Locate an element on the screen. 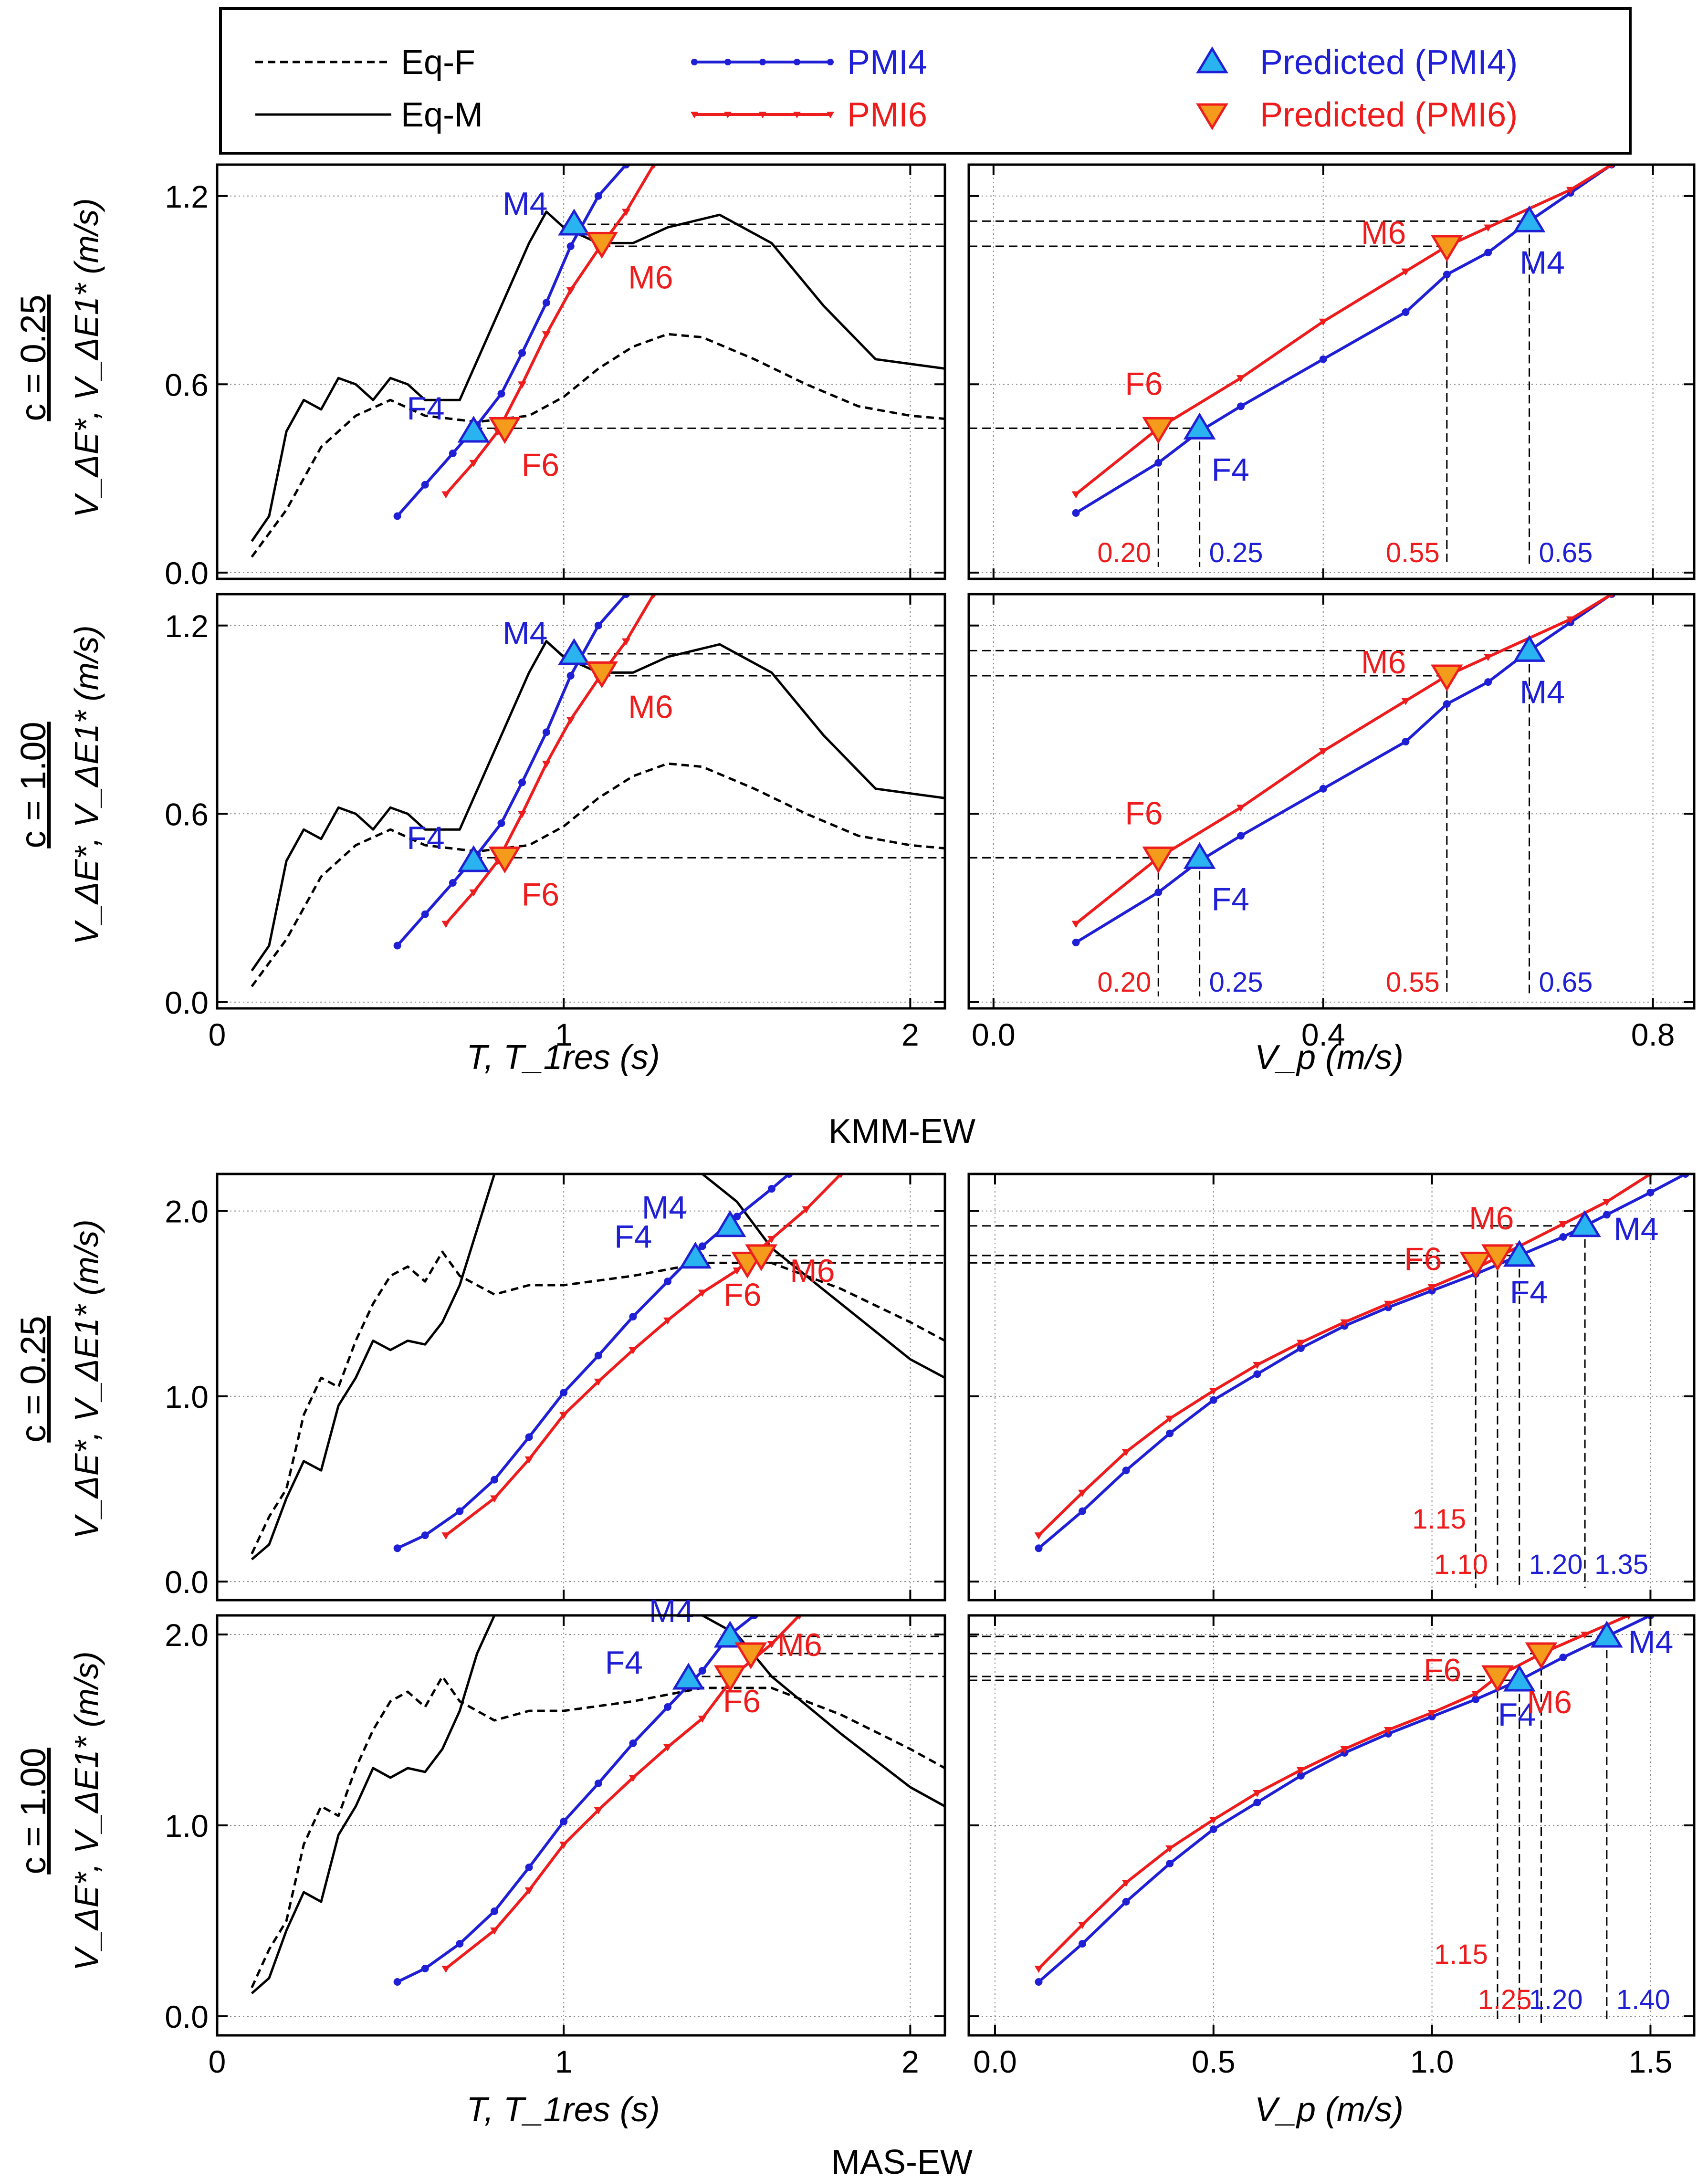 Image resolution: width=1708 pixels, height=2179 pixels. tick-label-y: 0.6 is located at coordinates (187, 814).